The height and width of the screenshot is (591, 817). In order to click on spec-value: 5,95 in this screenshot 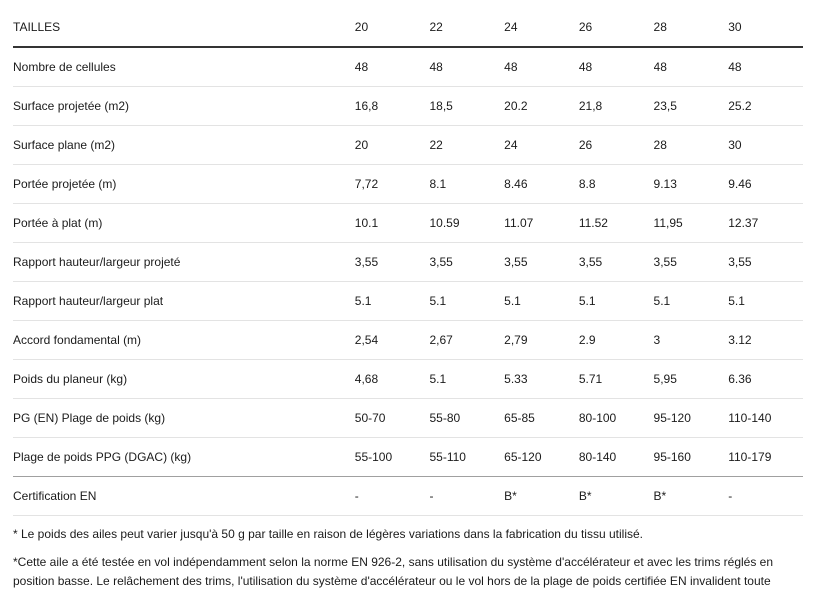, I will do `click(691, 379)`.